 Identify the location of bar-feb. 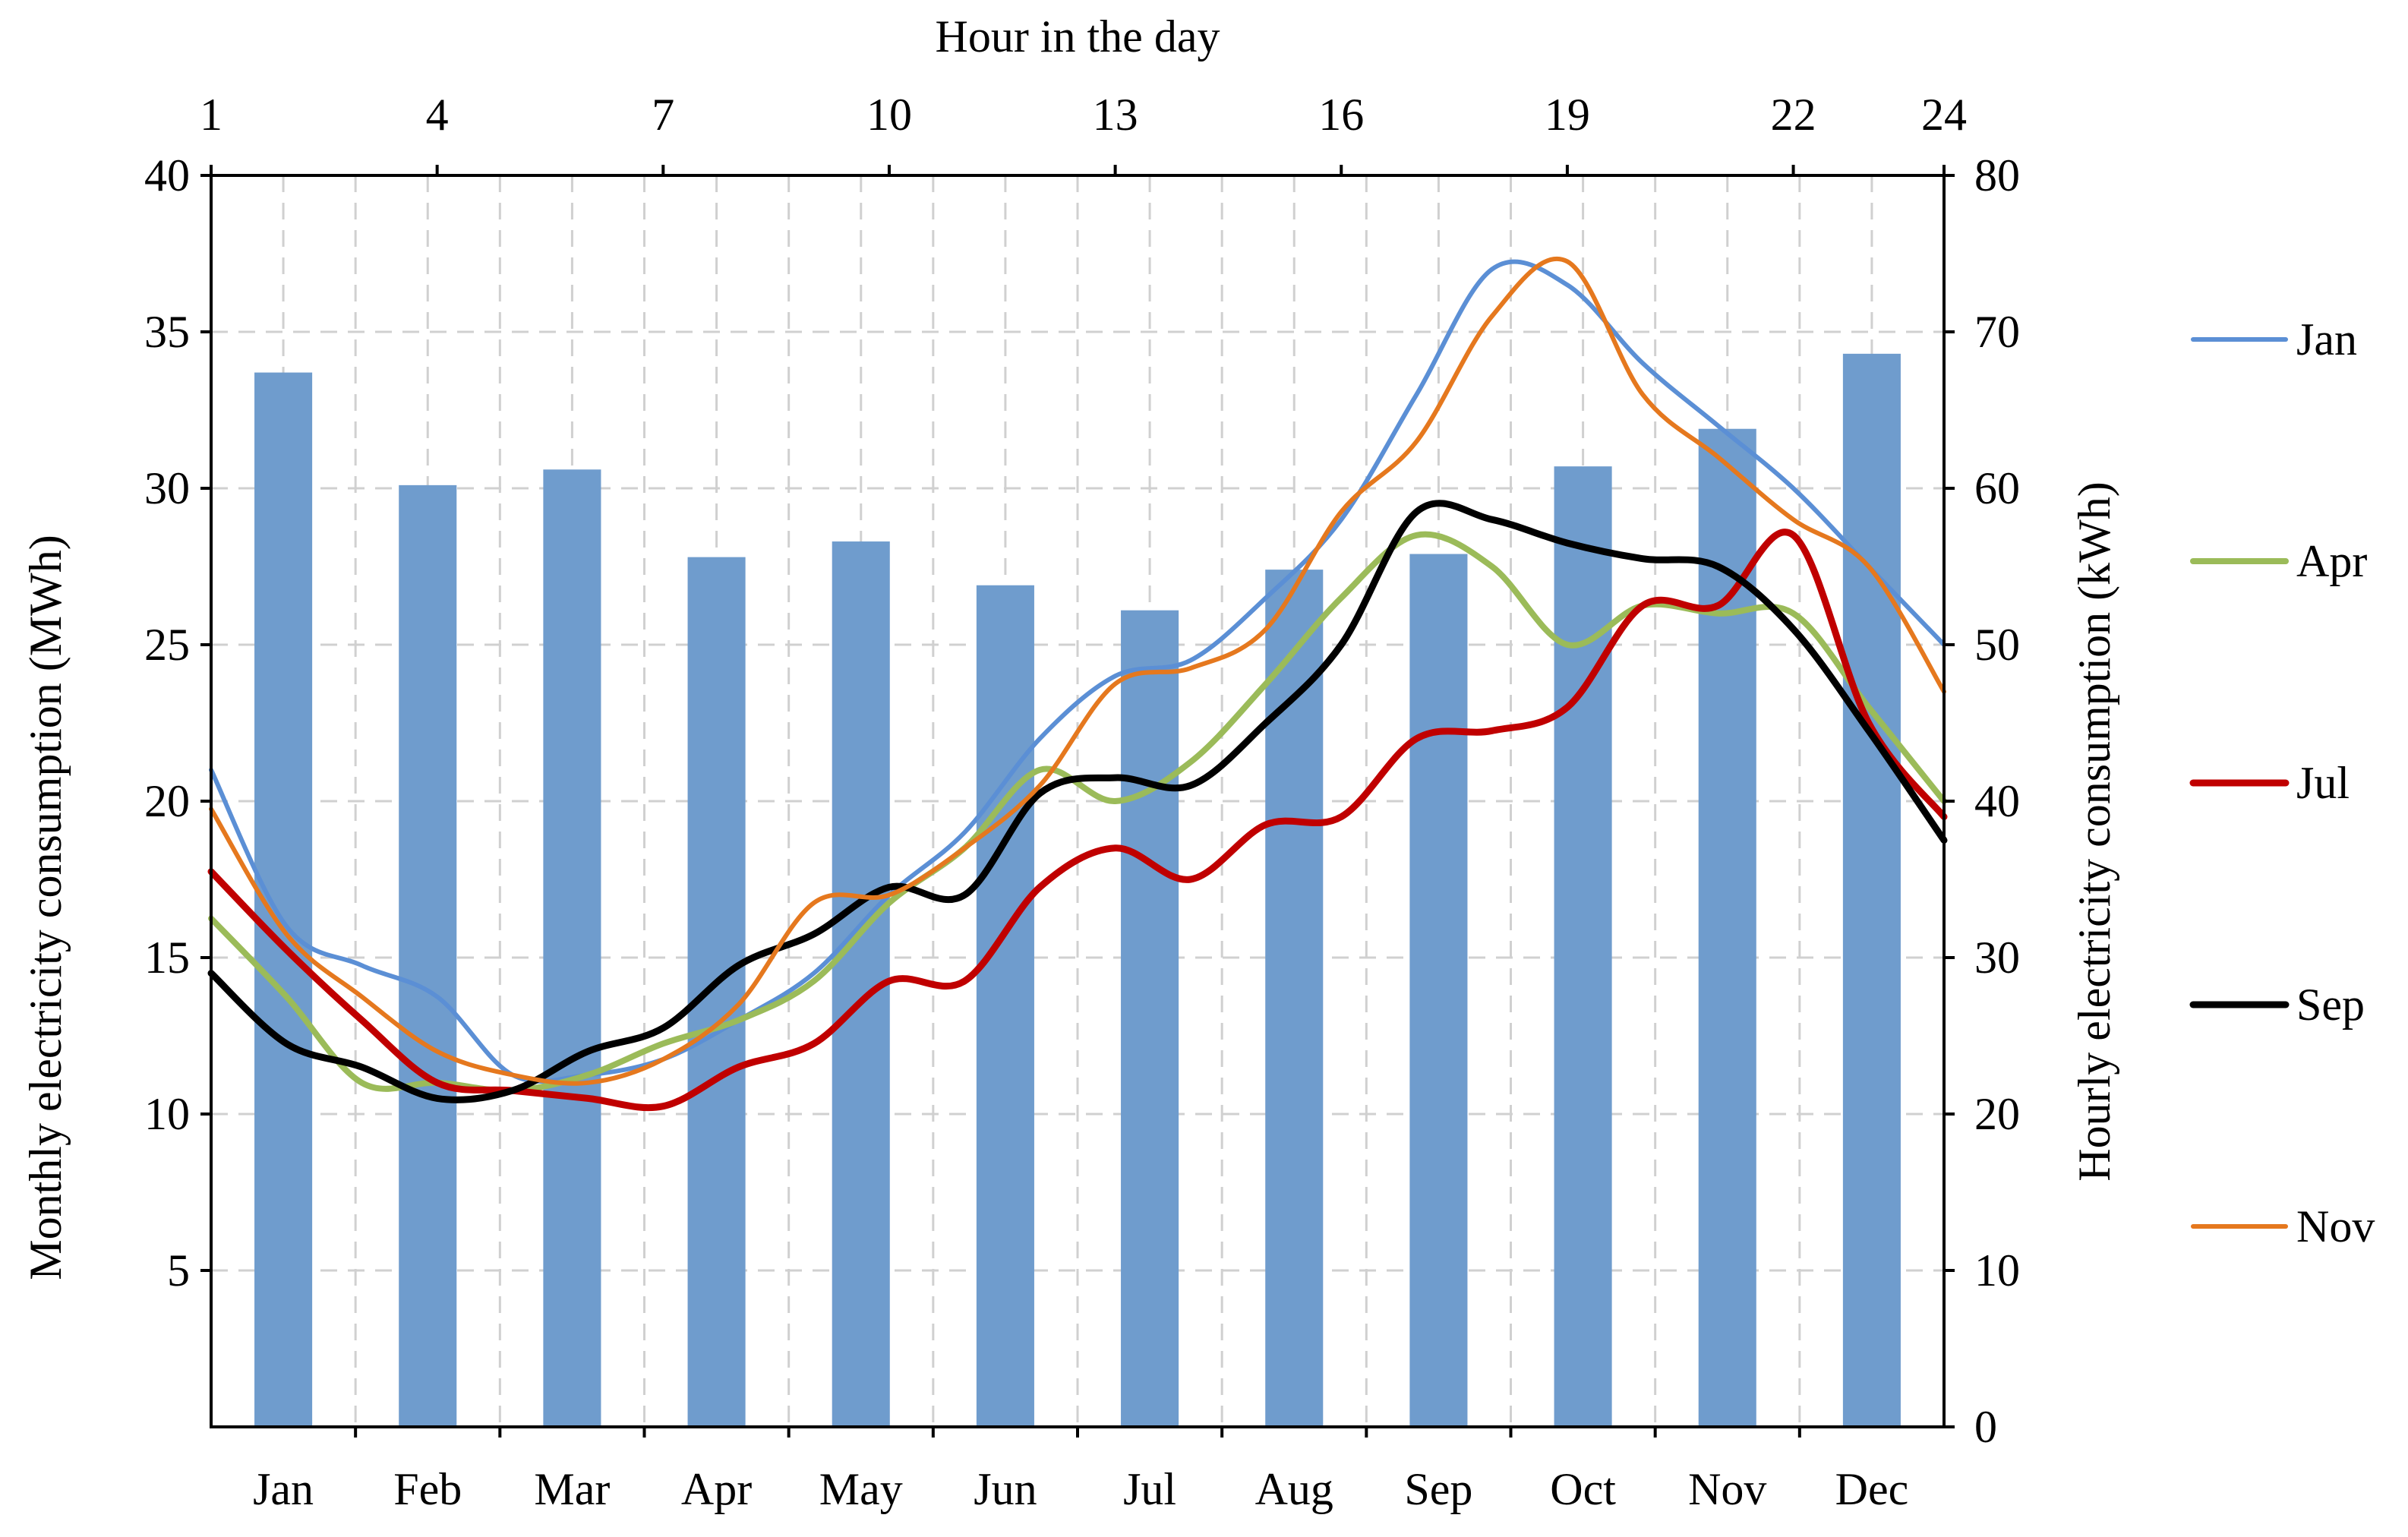
(428, 955).